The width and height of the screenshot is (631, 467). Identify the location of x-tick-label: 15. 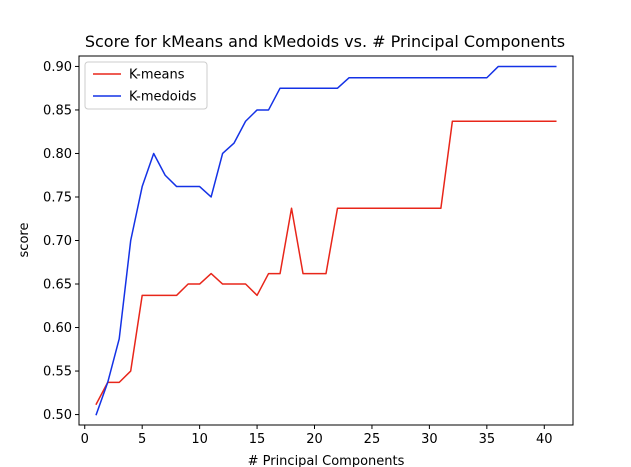
(257, 439).